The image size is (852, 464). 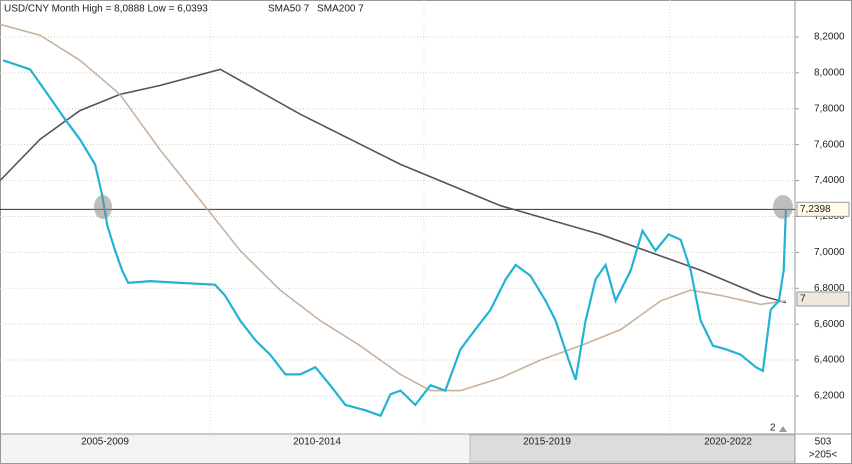 I want to click on y-tick-label: 8,2000, so click(x=829, y=37).